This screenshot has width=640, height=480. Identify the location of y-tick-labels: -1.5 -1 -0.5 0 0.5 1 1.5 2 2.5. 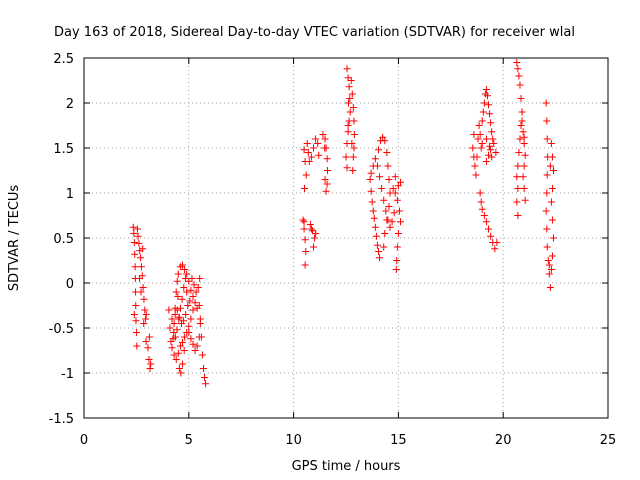
(61, 239).